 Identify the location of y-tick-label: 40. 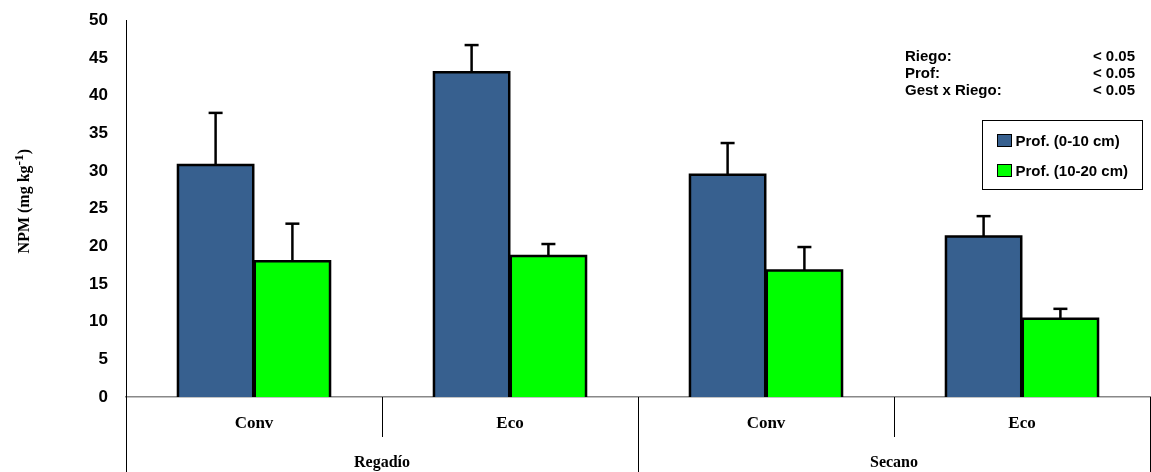
(98, 95).